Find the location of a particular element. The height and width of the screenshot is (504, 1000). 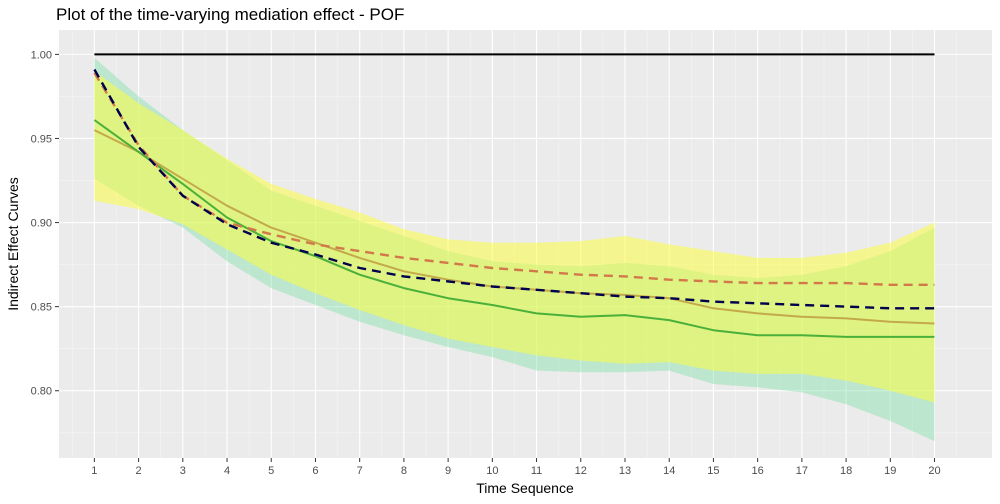

x-tick-label: 13 is located at coordinates (625, 471).